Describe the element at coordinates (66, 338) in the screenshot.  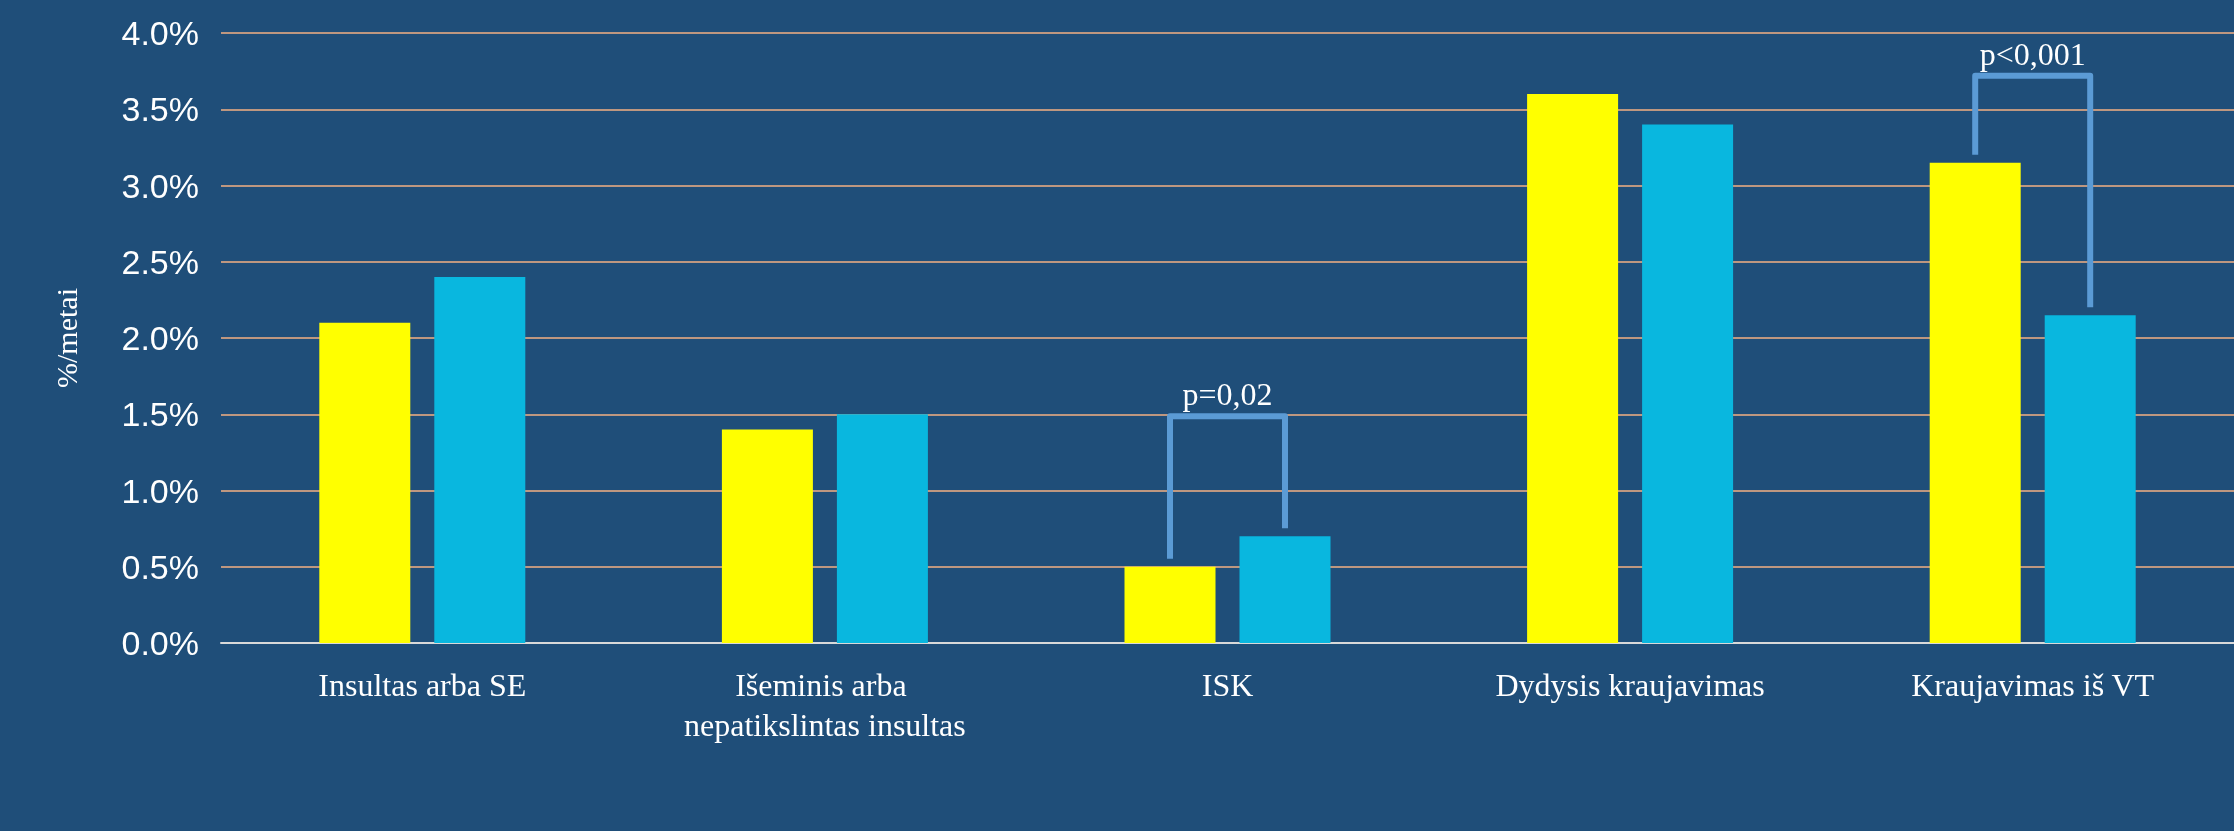
I see `y-axis-title: %/metai` at that location.